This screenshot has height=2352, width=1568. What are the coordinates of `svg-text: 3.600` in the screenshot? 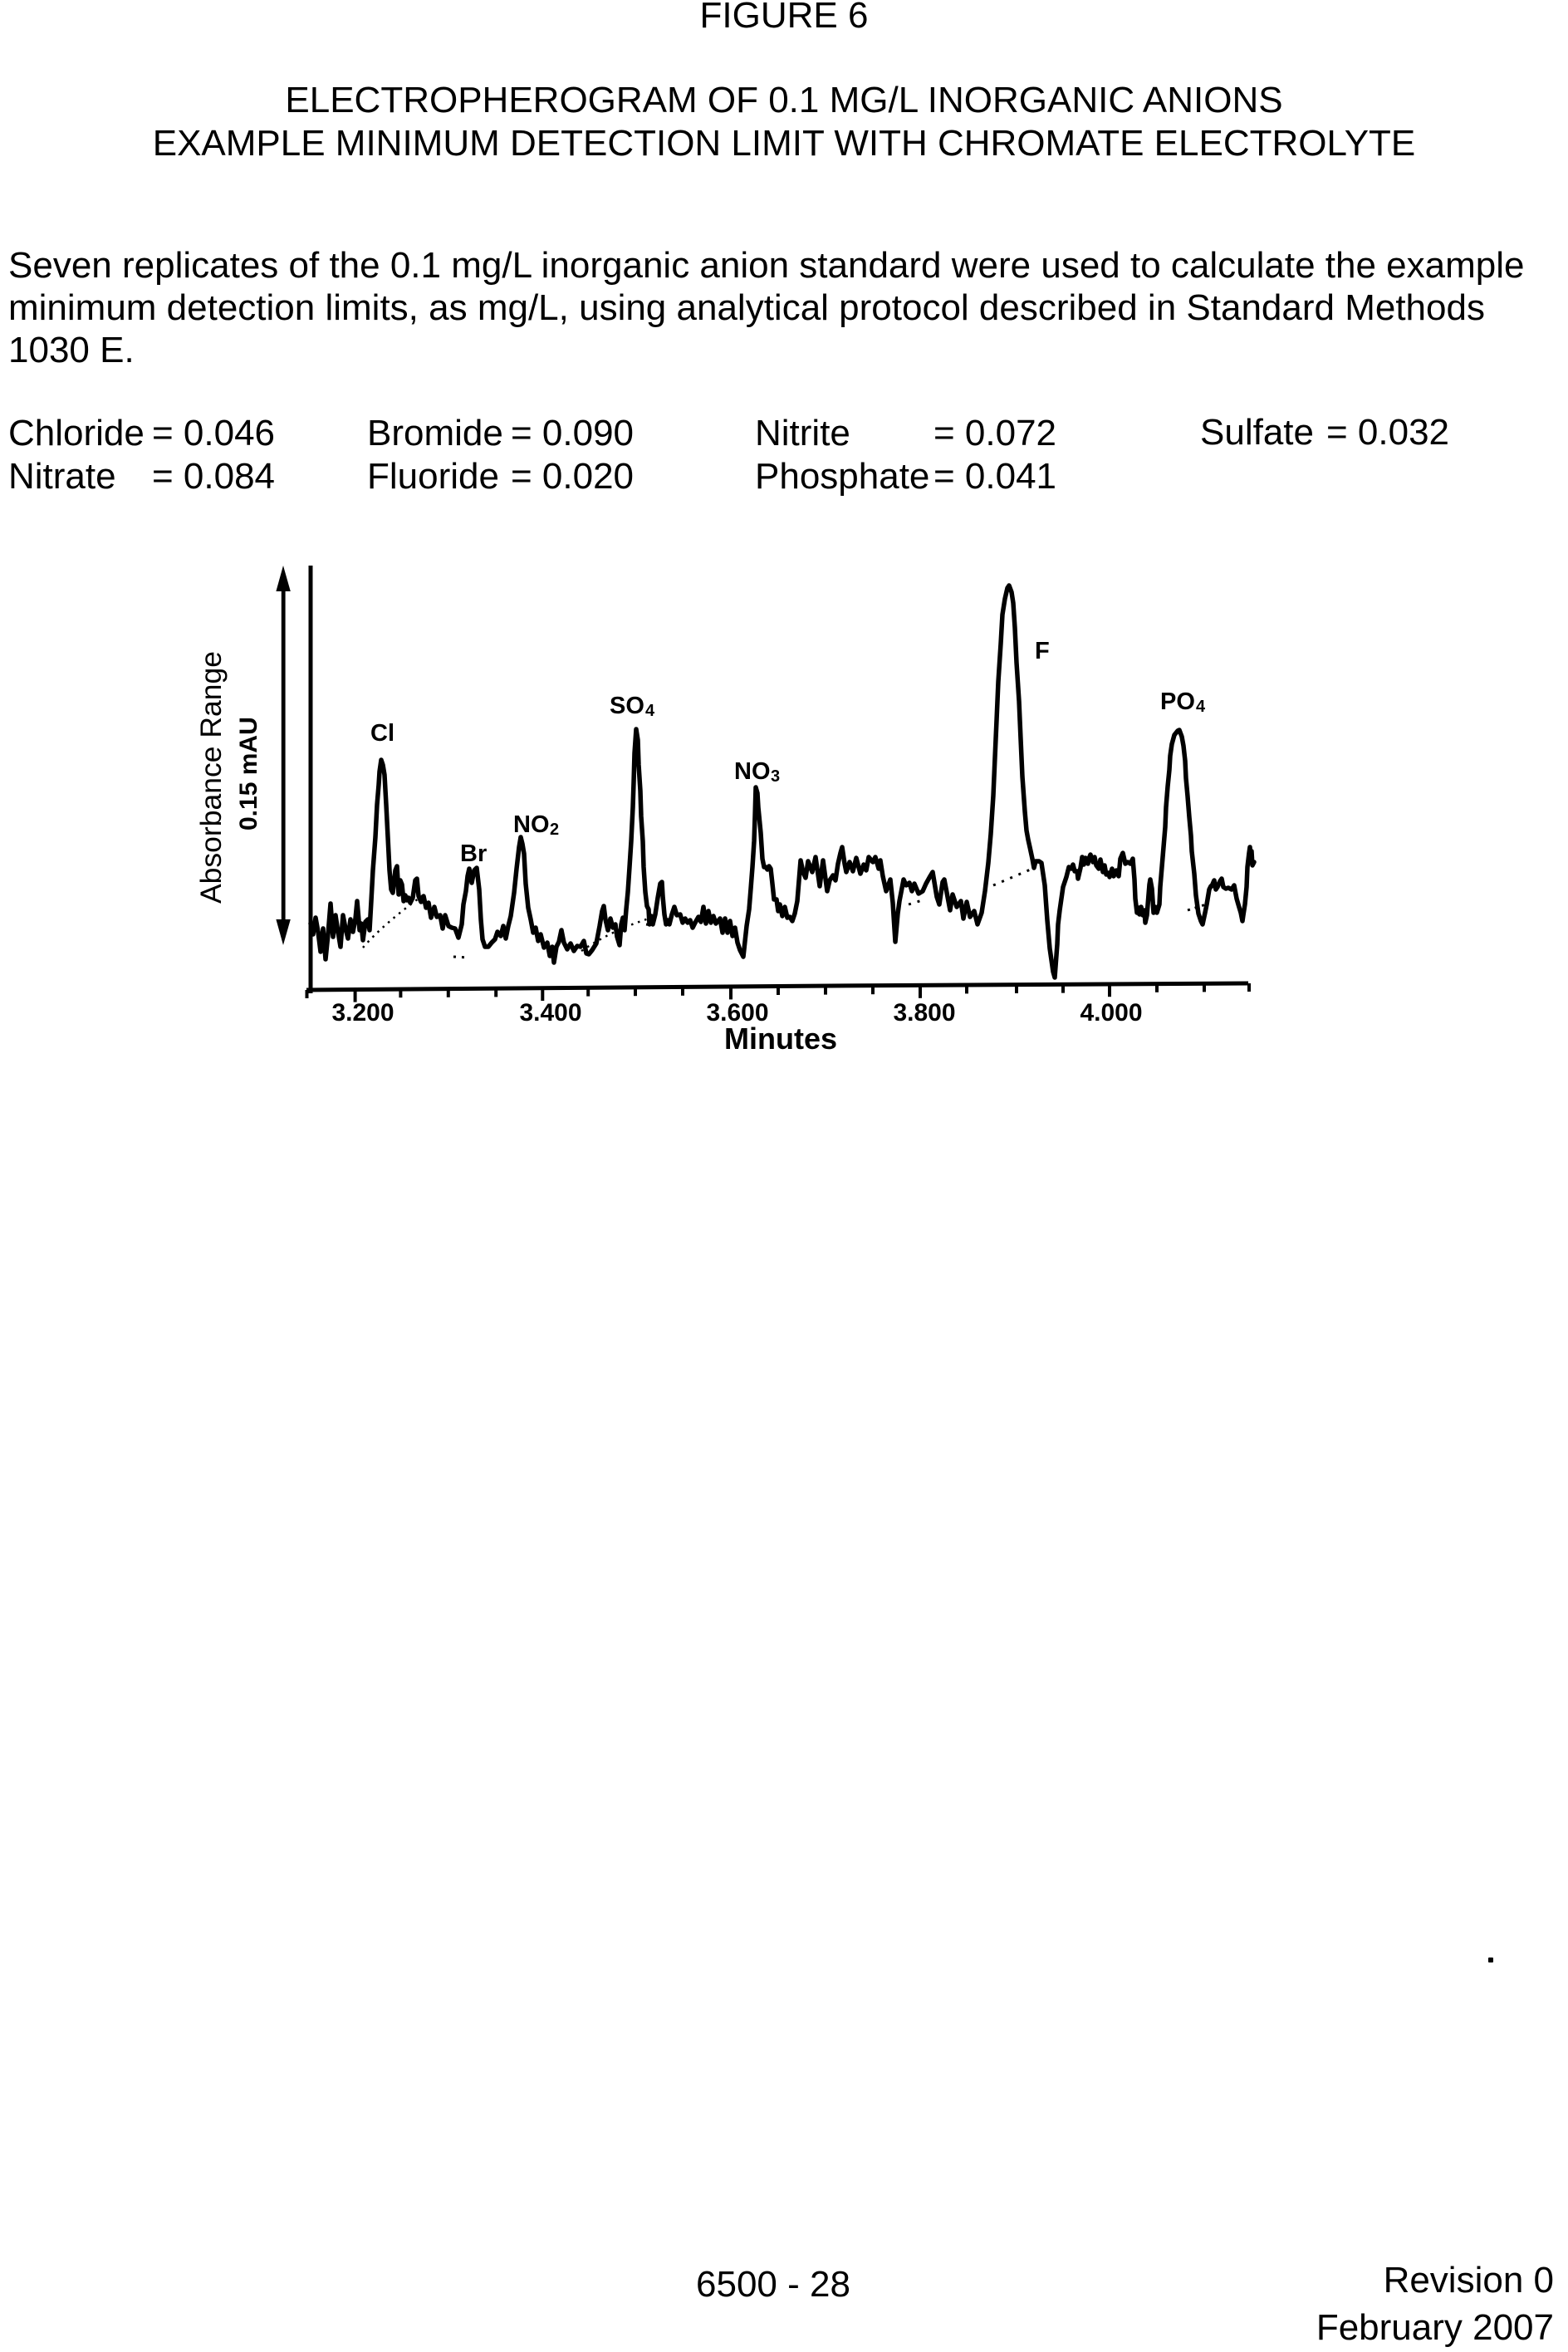 It's located at (737, 1013).